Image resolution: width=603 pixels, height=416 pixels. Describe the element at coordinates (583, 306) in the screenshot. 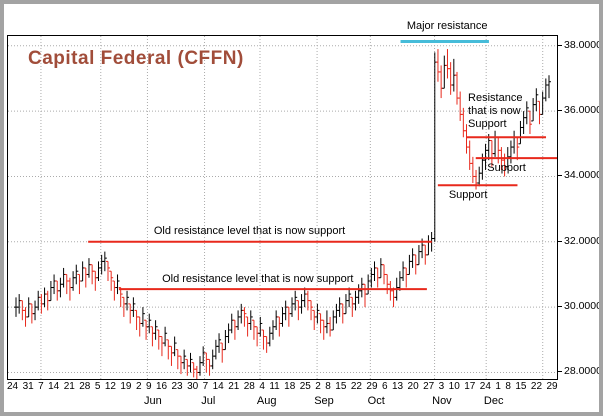

I see `y-tick-label: 30.0000` at that location.